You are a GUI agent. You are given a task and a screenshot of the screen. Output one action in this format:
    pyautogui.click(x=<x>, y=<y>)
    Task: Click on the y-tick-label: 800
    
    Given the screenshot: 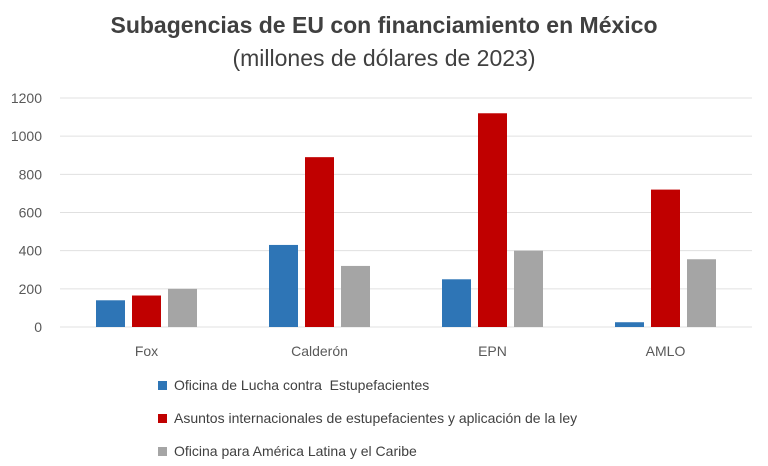 What is the action you would take?
    pyautogui.click(x=31, y=174)
    